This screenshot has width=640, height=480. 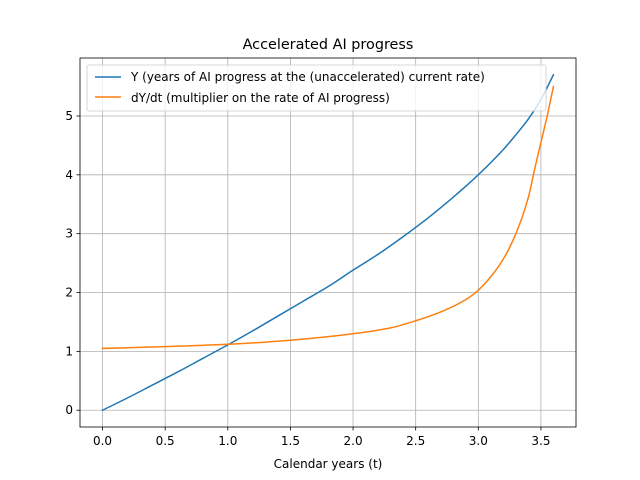 What do you see at coordinates (69, 351) in the screenshot?
I see `y-tick-label: 1` at bounding box center [69, 351].